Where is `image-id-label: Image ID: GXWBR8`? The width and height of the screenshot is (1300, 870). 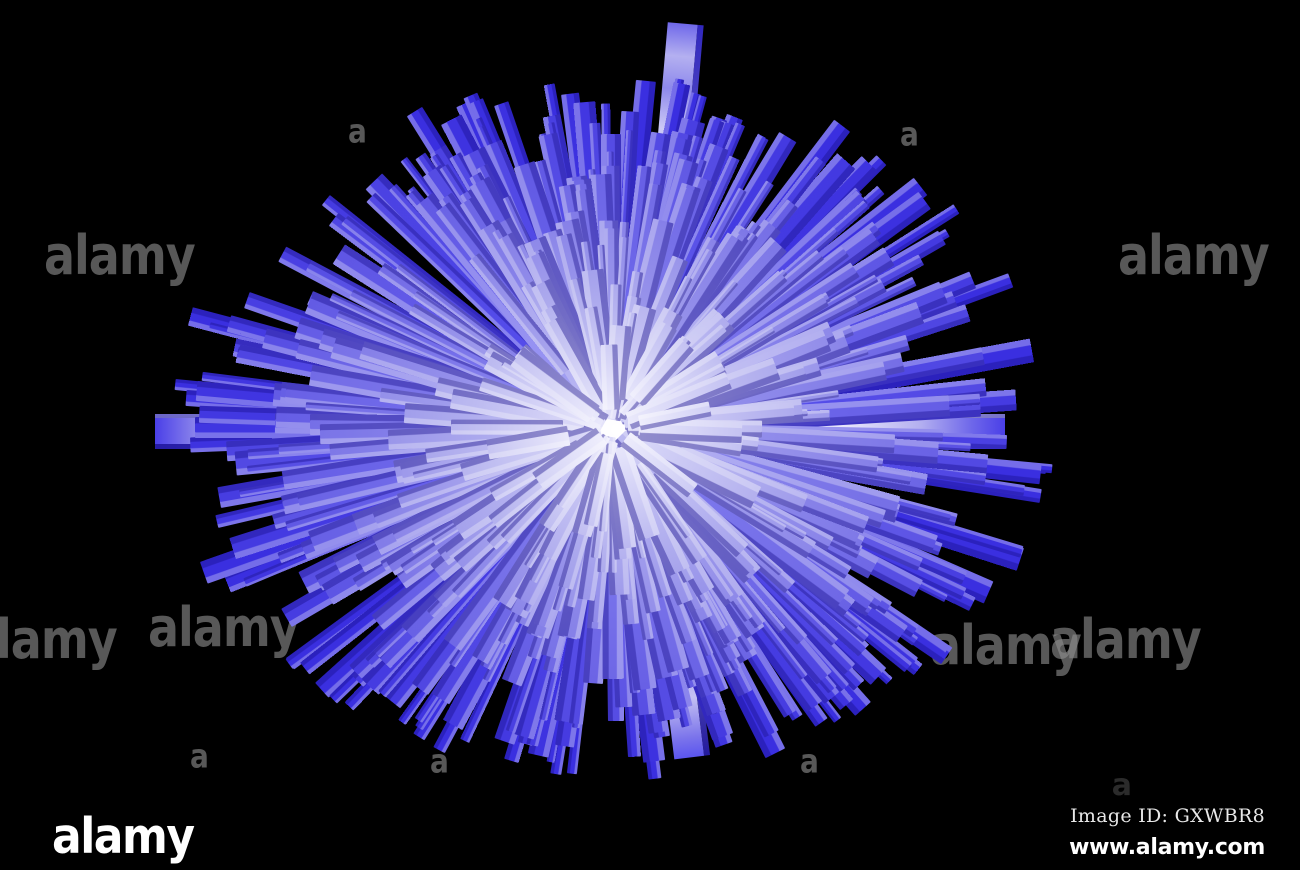
image-id-label: Image ID: GXWBR8 is located at coordinates (1167, 816).